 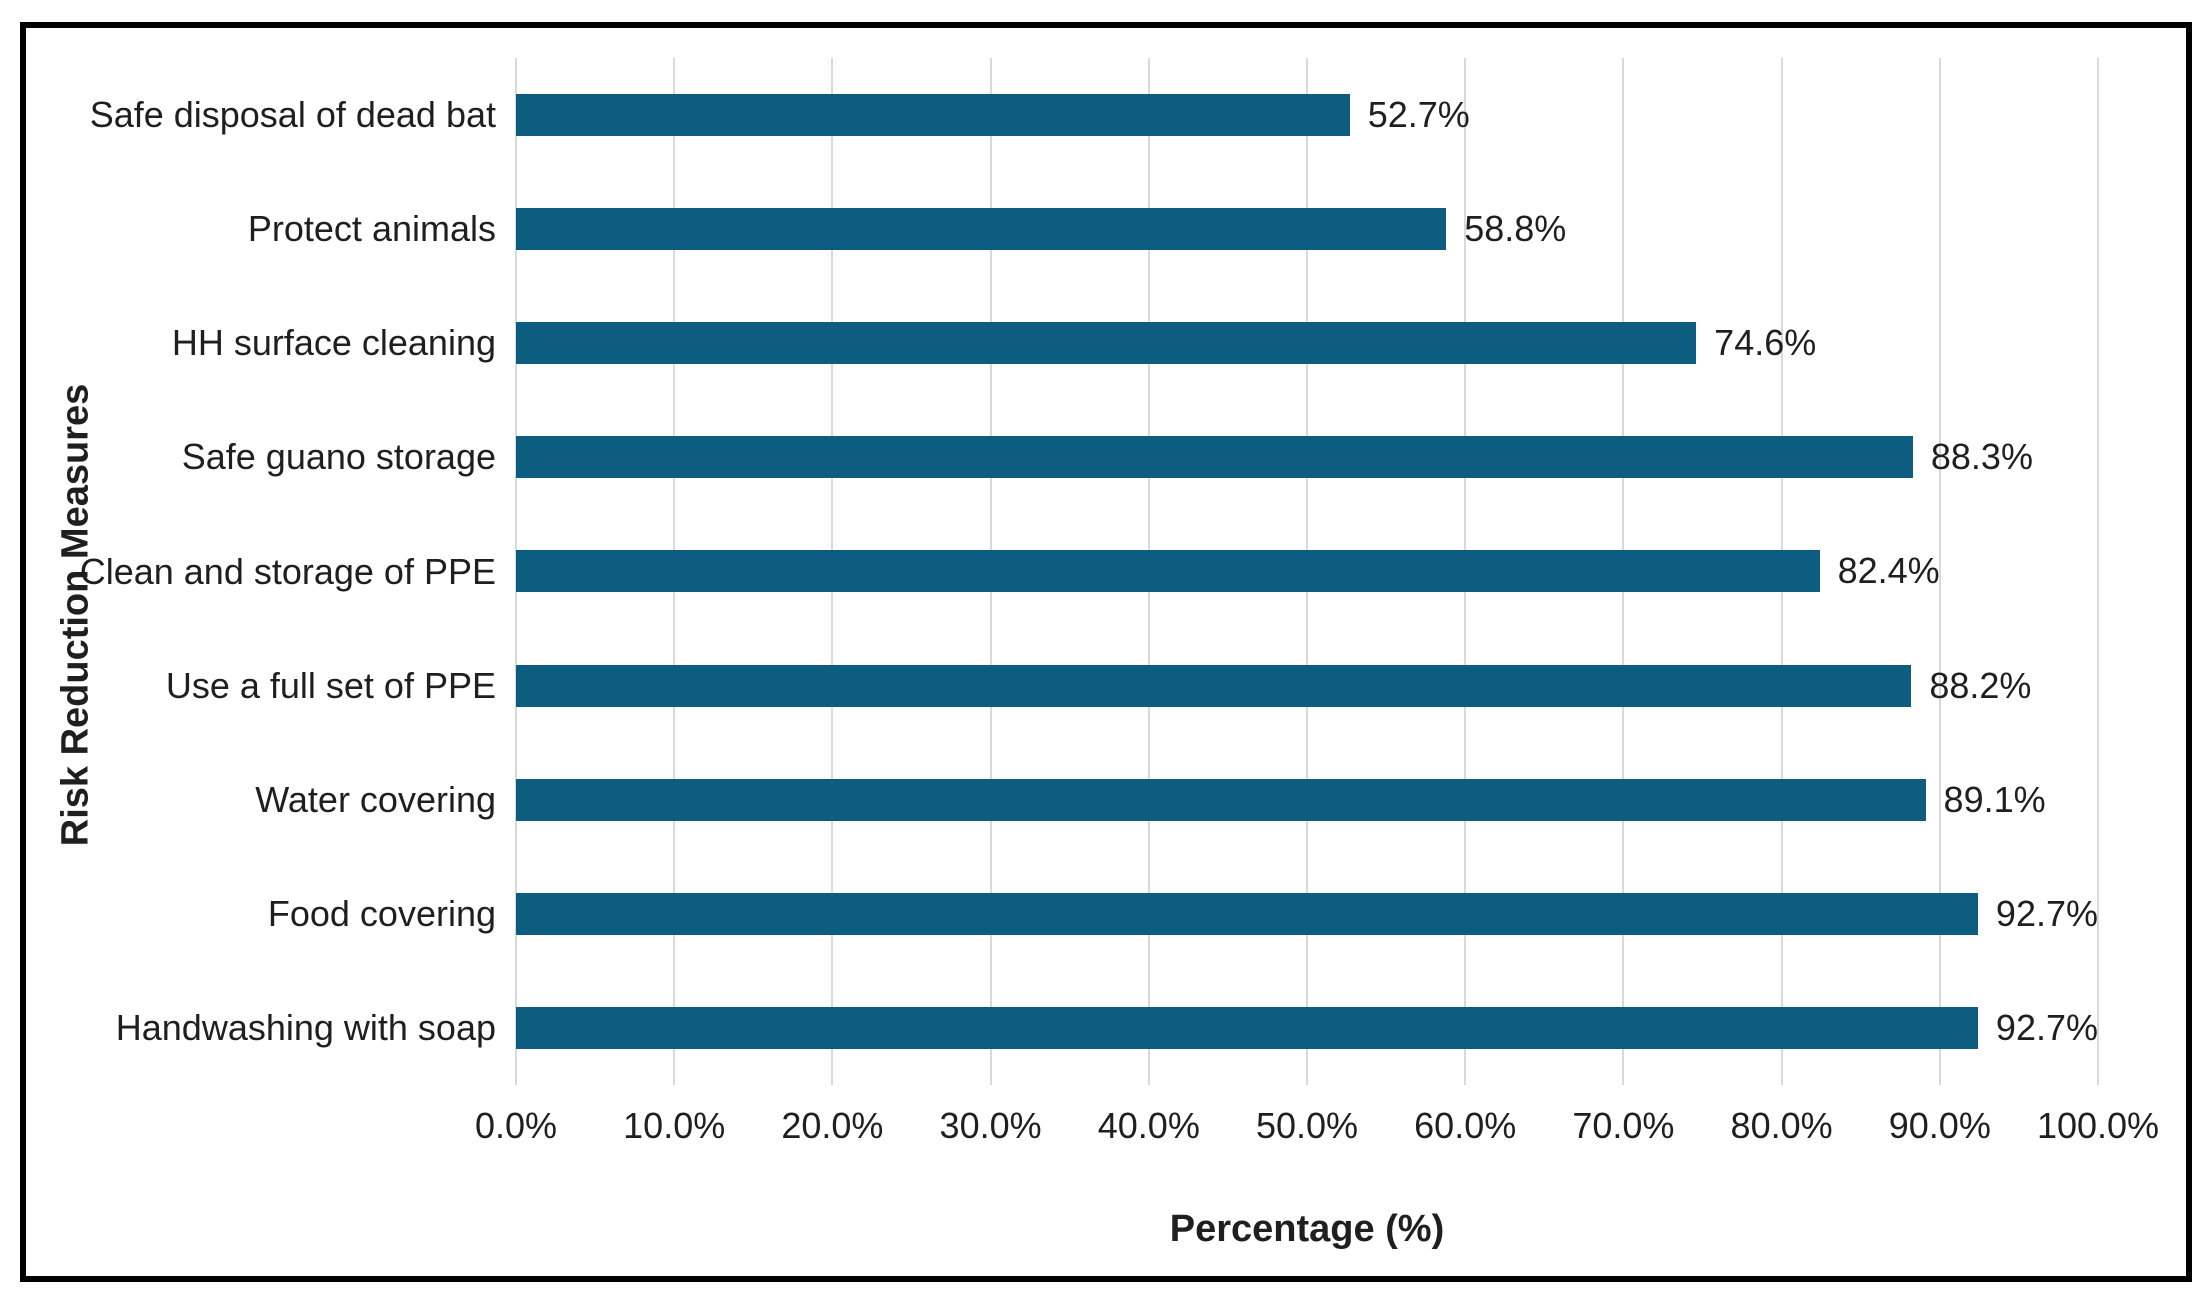 What do you see at coordinates (1148, 1125) in the screenshot?
I see `x-tick-label: 40.0%` at bounding box center [1148, 1125].